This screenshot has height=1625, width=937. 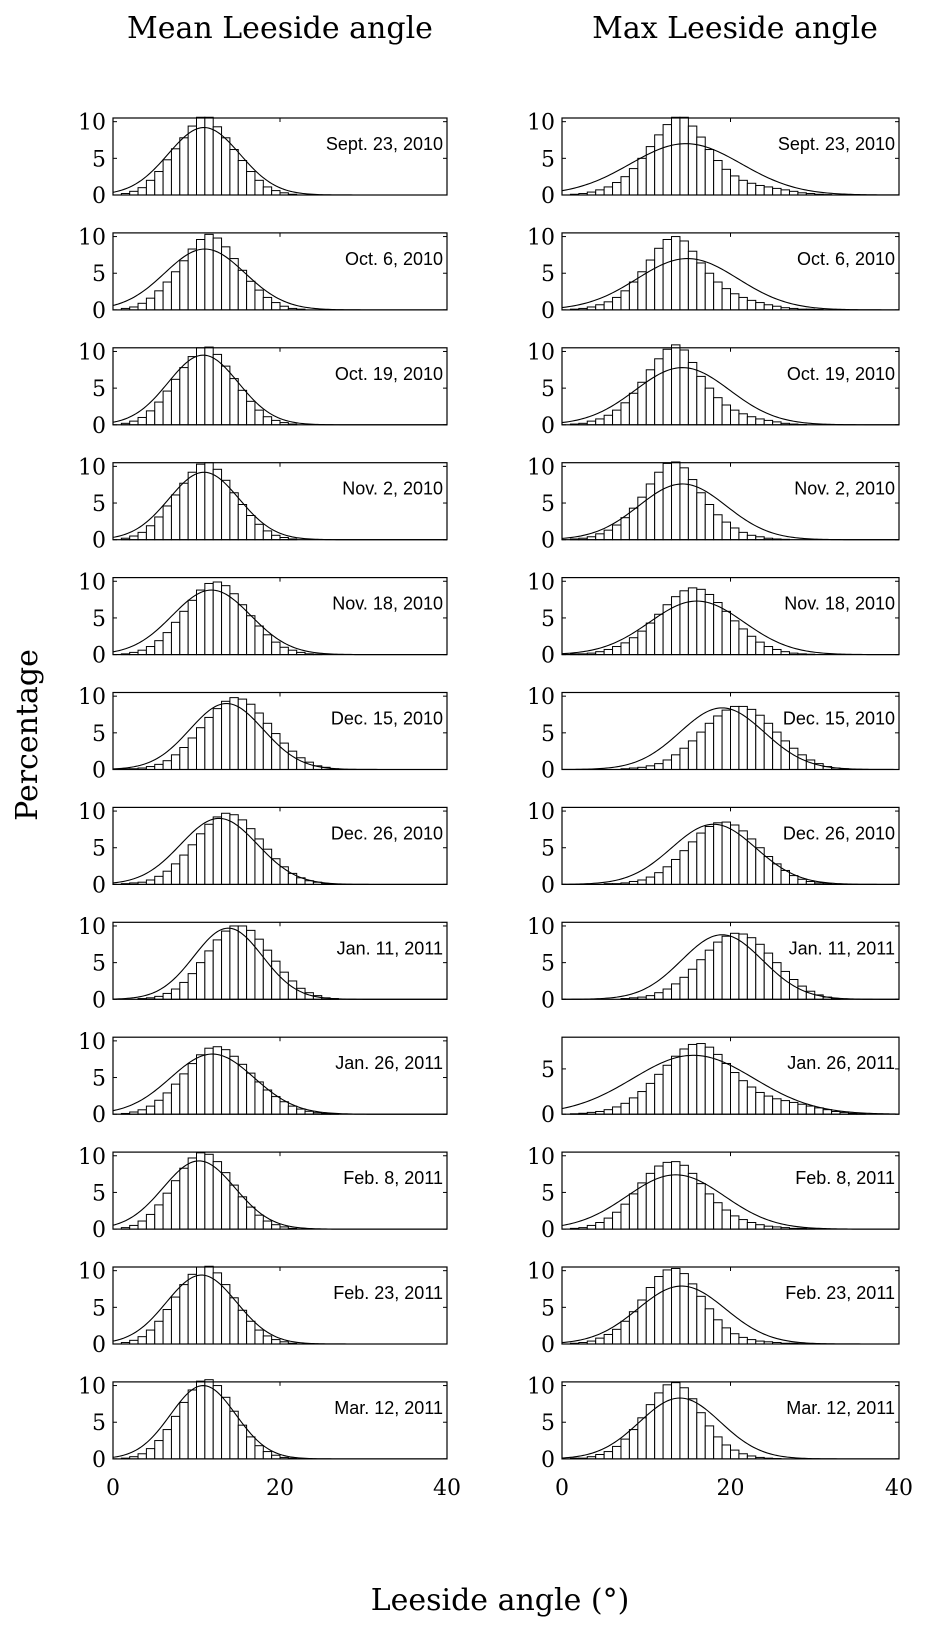 I want to click on panel-max-10: 0 5 10 Feb. 23, 2011, so click(x=713, y=1309).